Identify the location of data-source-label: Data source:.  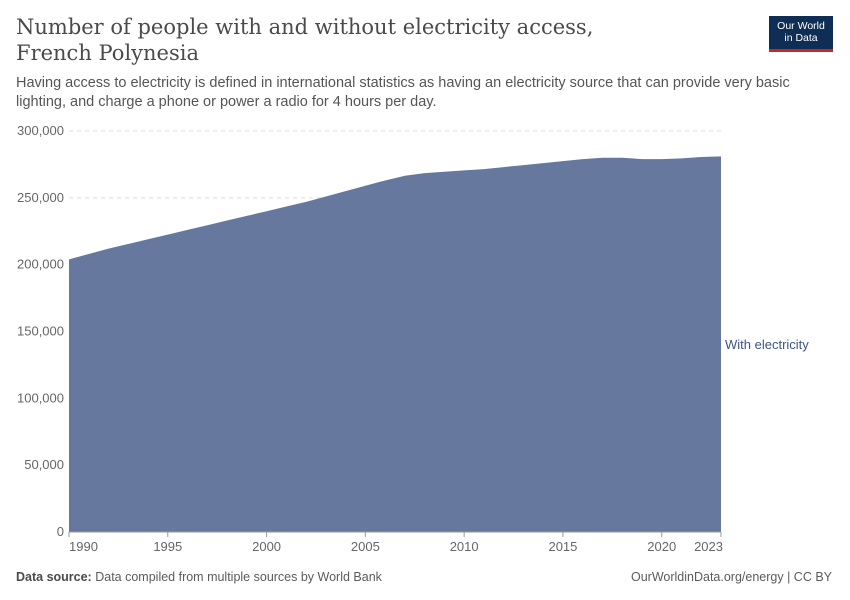
(54, 577).